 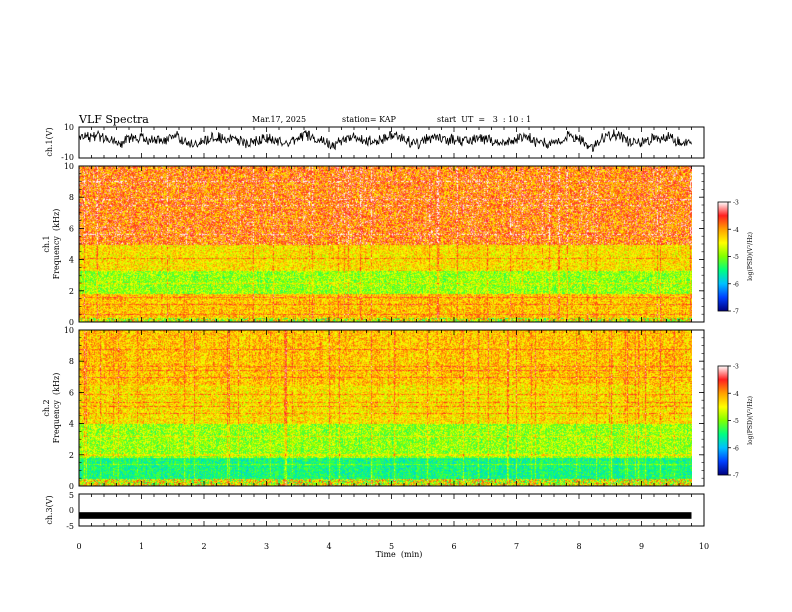 What do you see at coordinates (69, 166) in the screenshot?
I see `ch1-freq-ytick-label: 10` at bounding box center [69, 166].